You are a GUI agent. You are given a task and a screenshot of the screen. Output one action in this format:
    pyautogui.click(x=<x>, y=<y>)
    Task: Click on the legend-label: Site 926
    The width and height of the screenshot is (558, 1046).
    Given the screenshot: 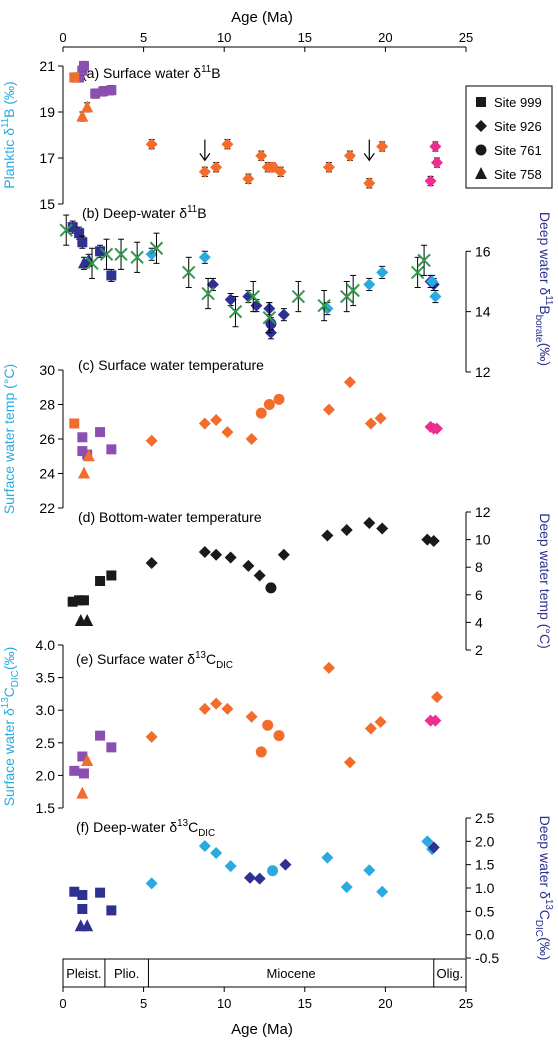 What is the action you would take?
    pyautogui.click(x=518, y=126)
    